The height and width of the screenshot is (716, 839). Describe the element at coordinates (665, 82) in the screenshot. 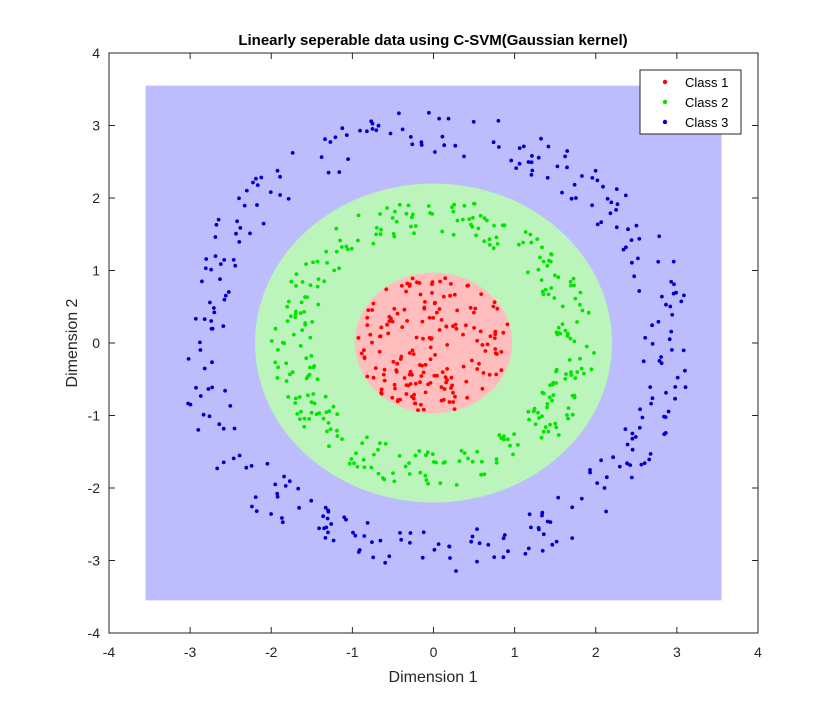

I see `legend-marker` at that location.